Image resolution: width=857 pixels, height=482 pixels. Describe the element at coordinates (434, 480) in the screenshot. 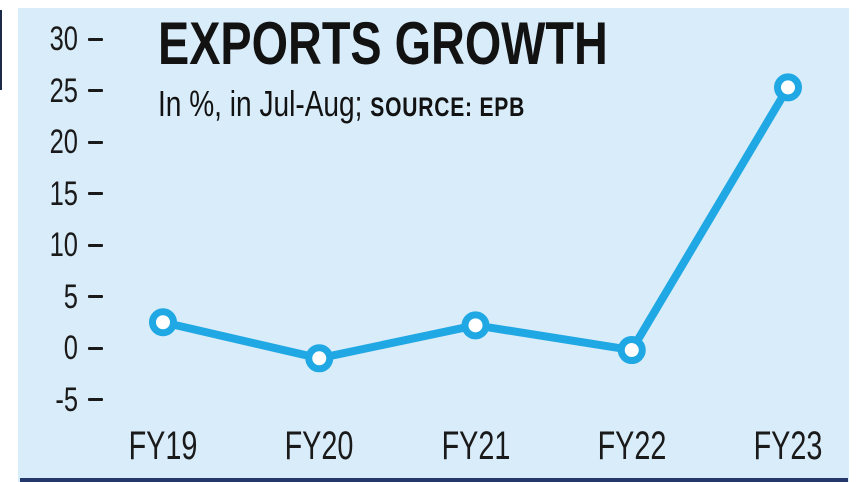

I see `bottom-edge-accent` at that location.